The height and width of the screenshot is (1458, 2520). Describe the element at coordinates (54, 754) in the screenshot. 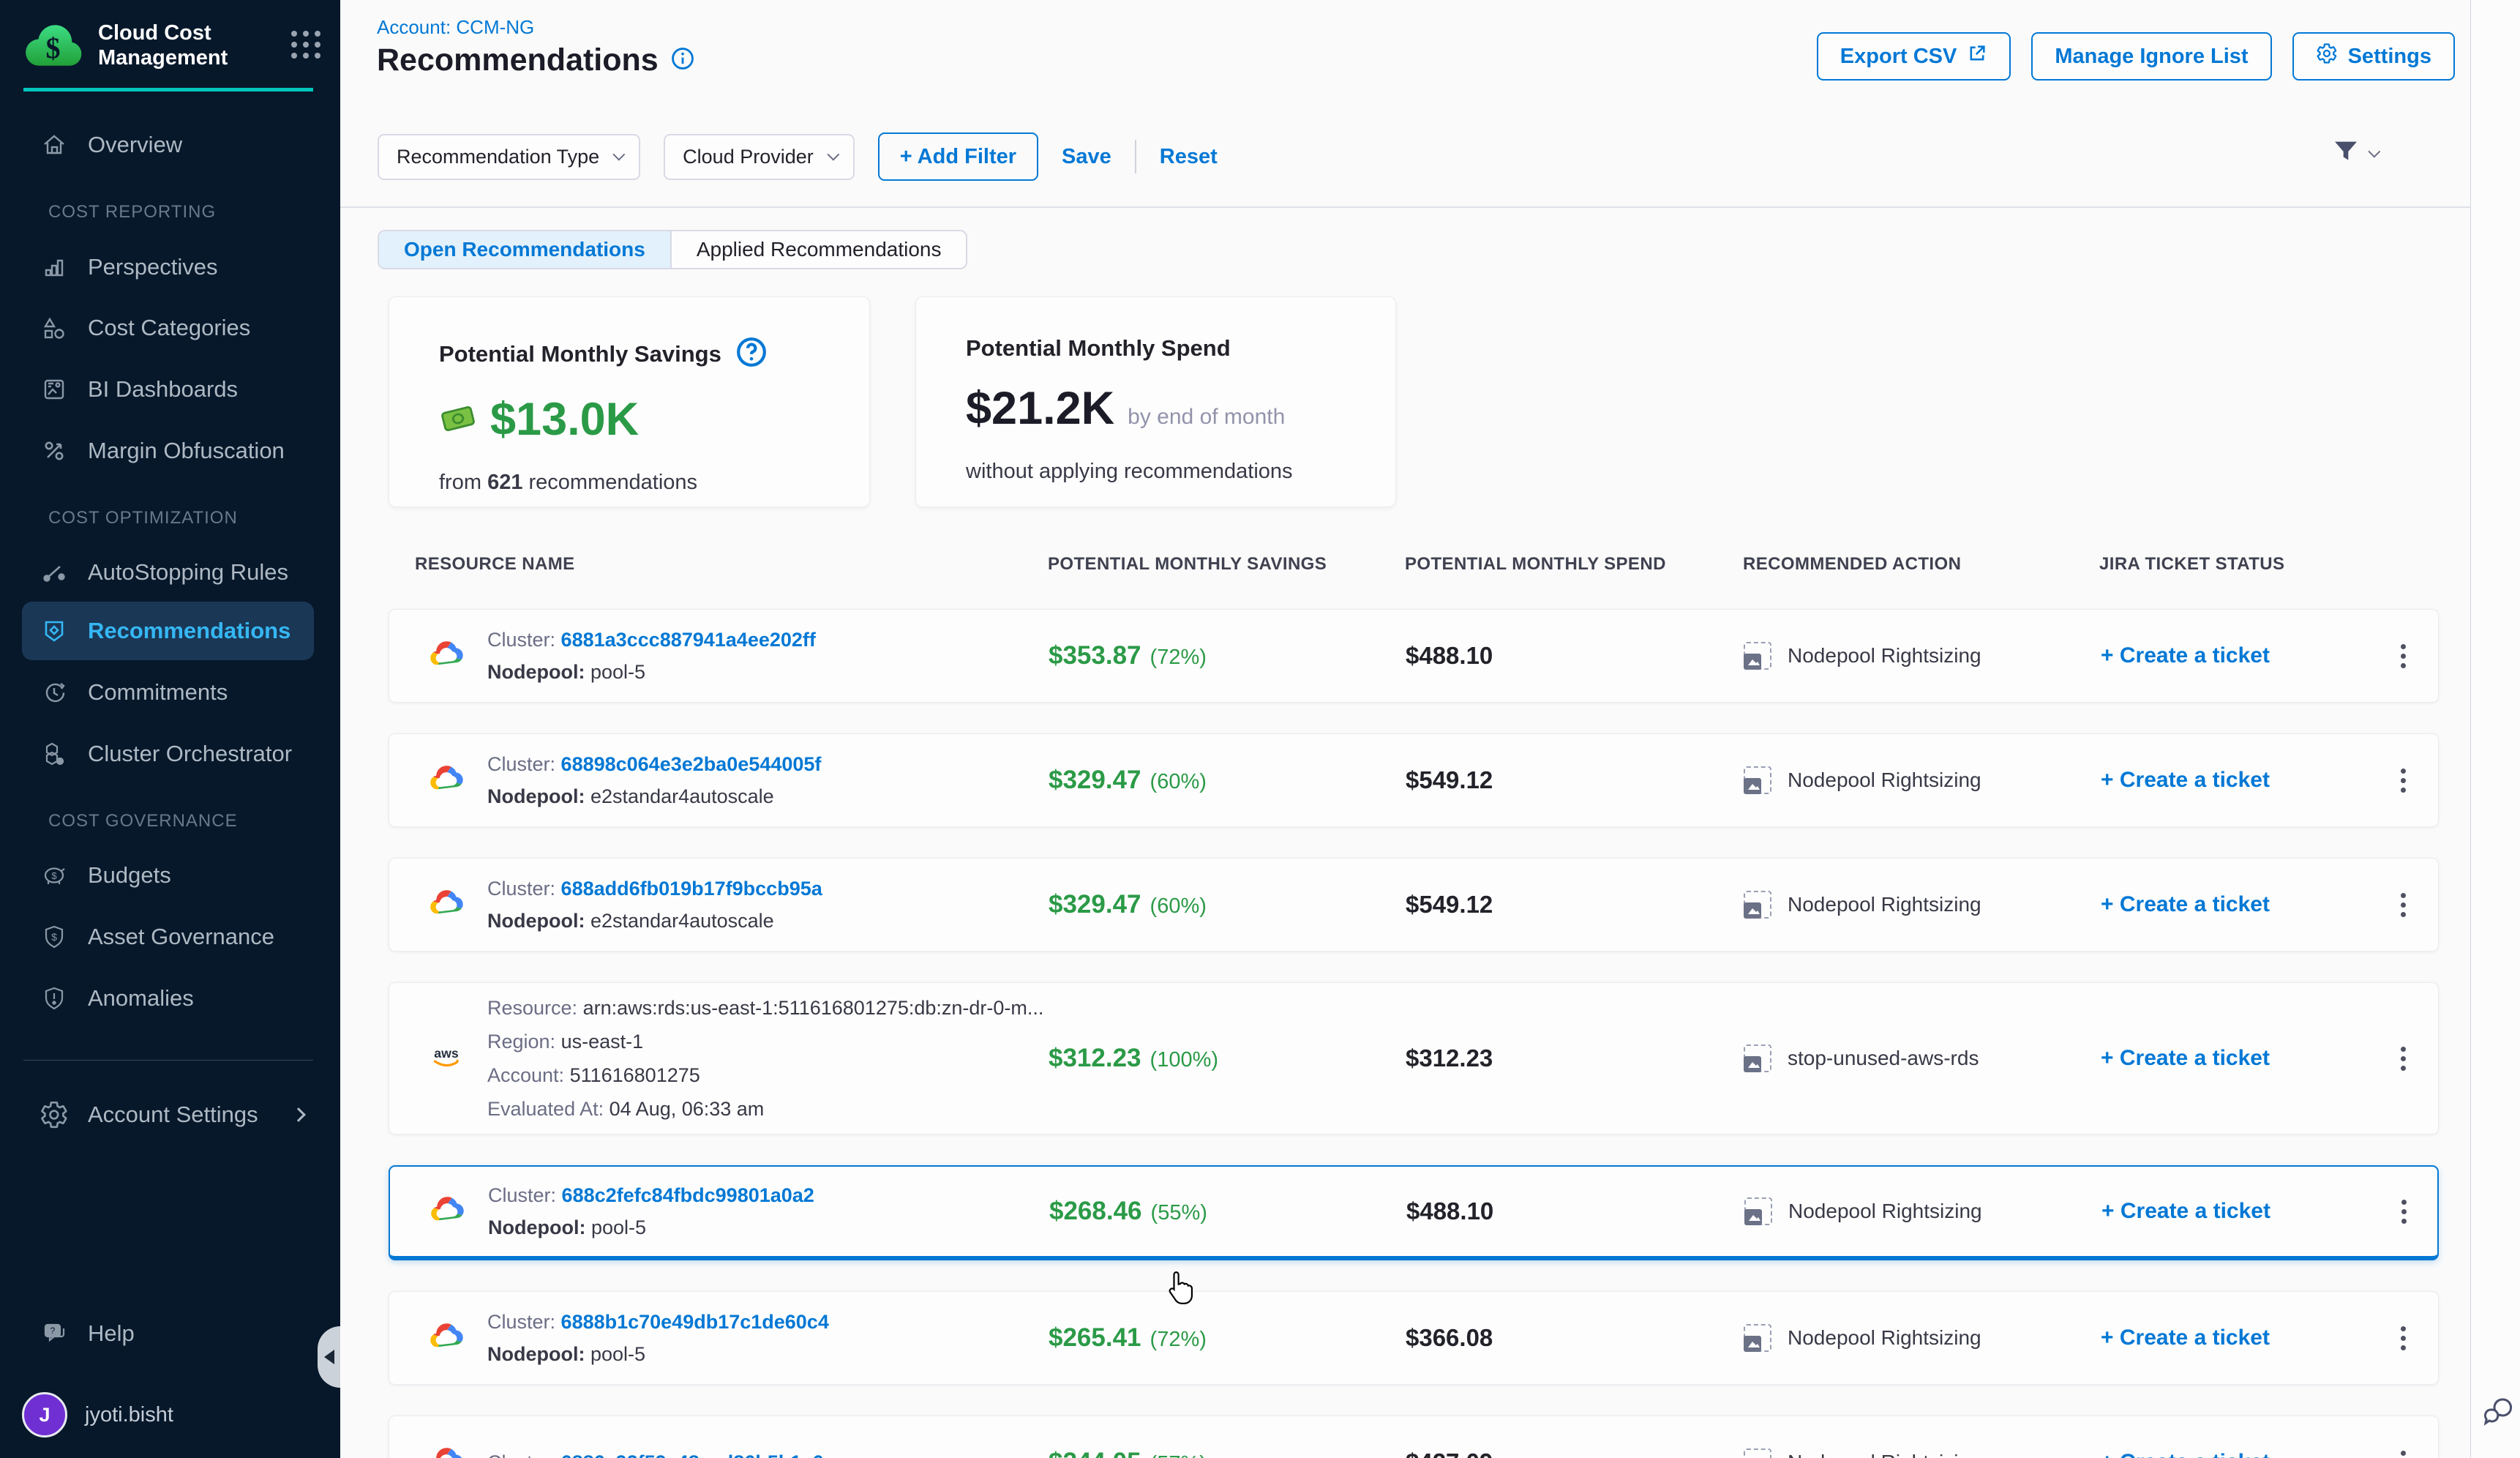

I see `hexagons-icon` at that location.